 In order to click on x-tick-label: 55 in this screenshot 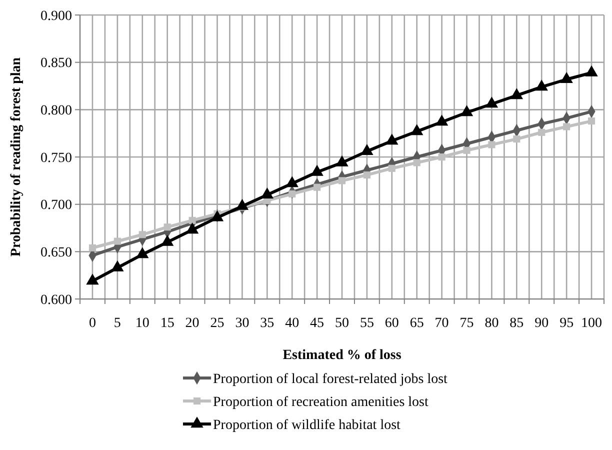, I will do `click(367, 323)`.